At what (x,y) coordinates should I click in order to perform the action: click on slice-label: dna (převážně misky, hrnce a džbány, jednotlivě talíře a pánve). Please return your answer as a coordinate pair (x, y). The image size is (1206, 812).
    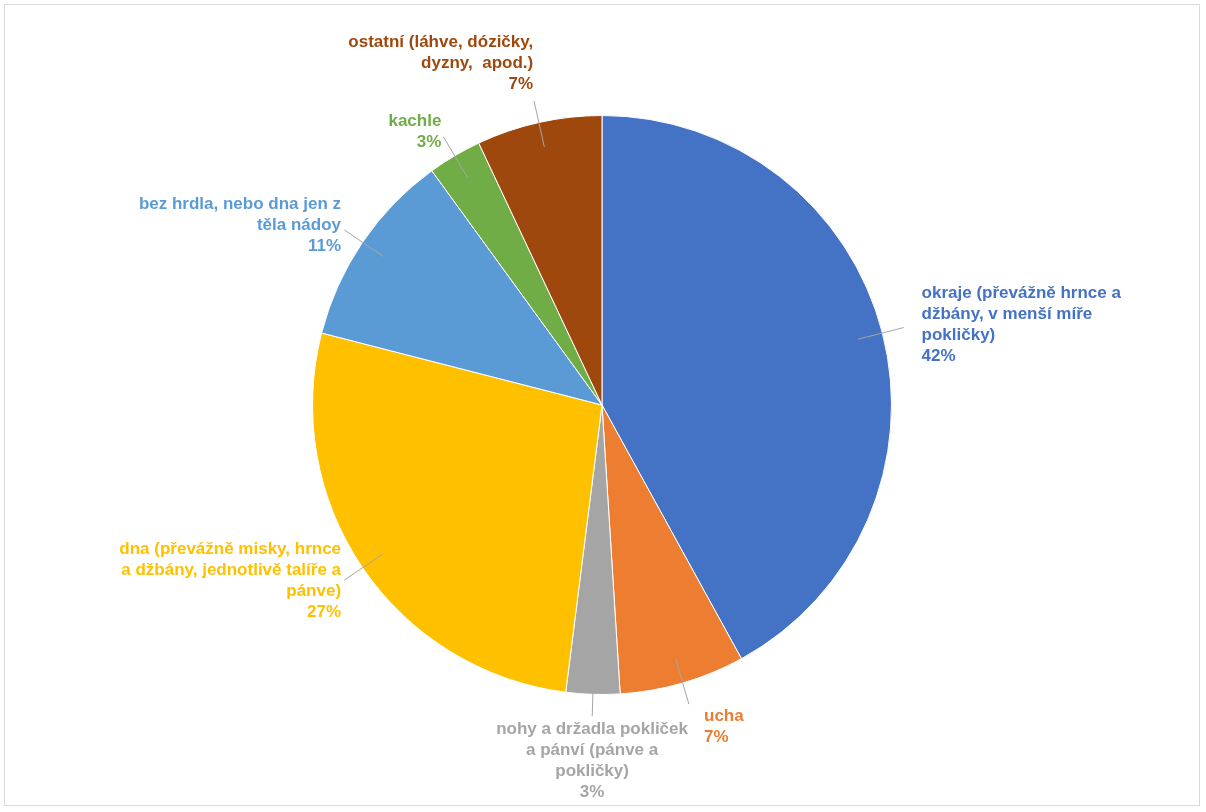
    Looking at the image, I should click on (230, 569).